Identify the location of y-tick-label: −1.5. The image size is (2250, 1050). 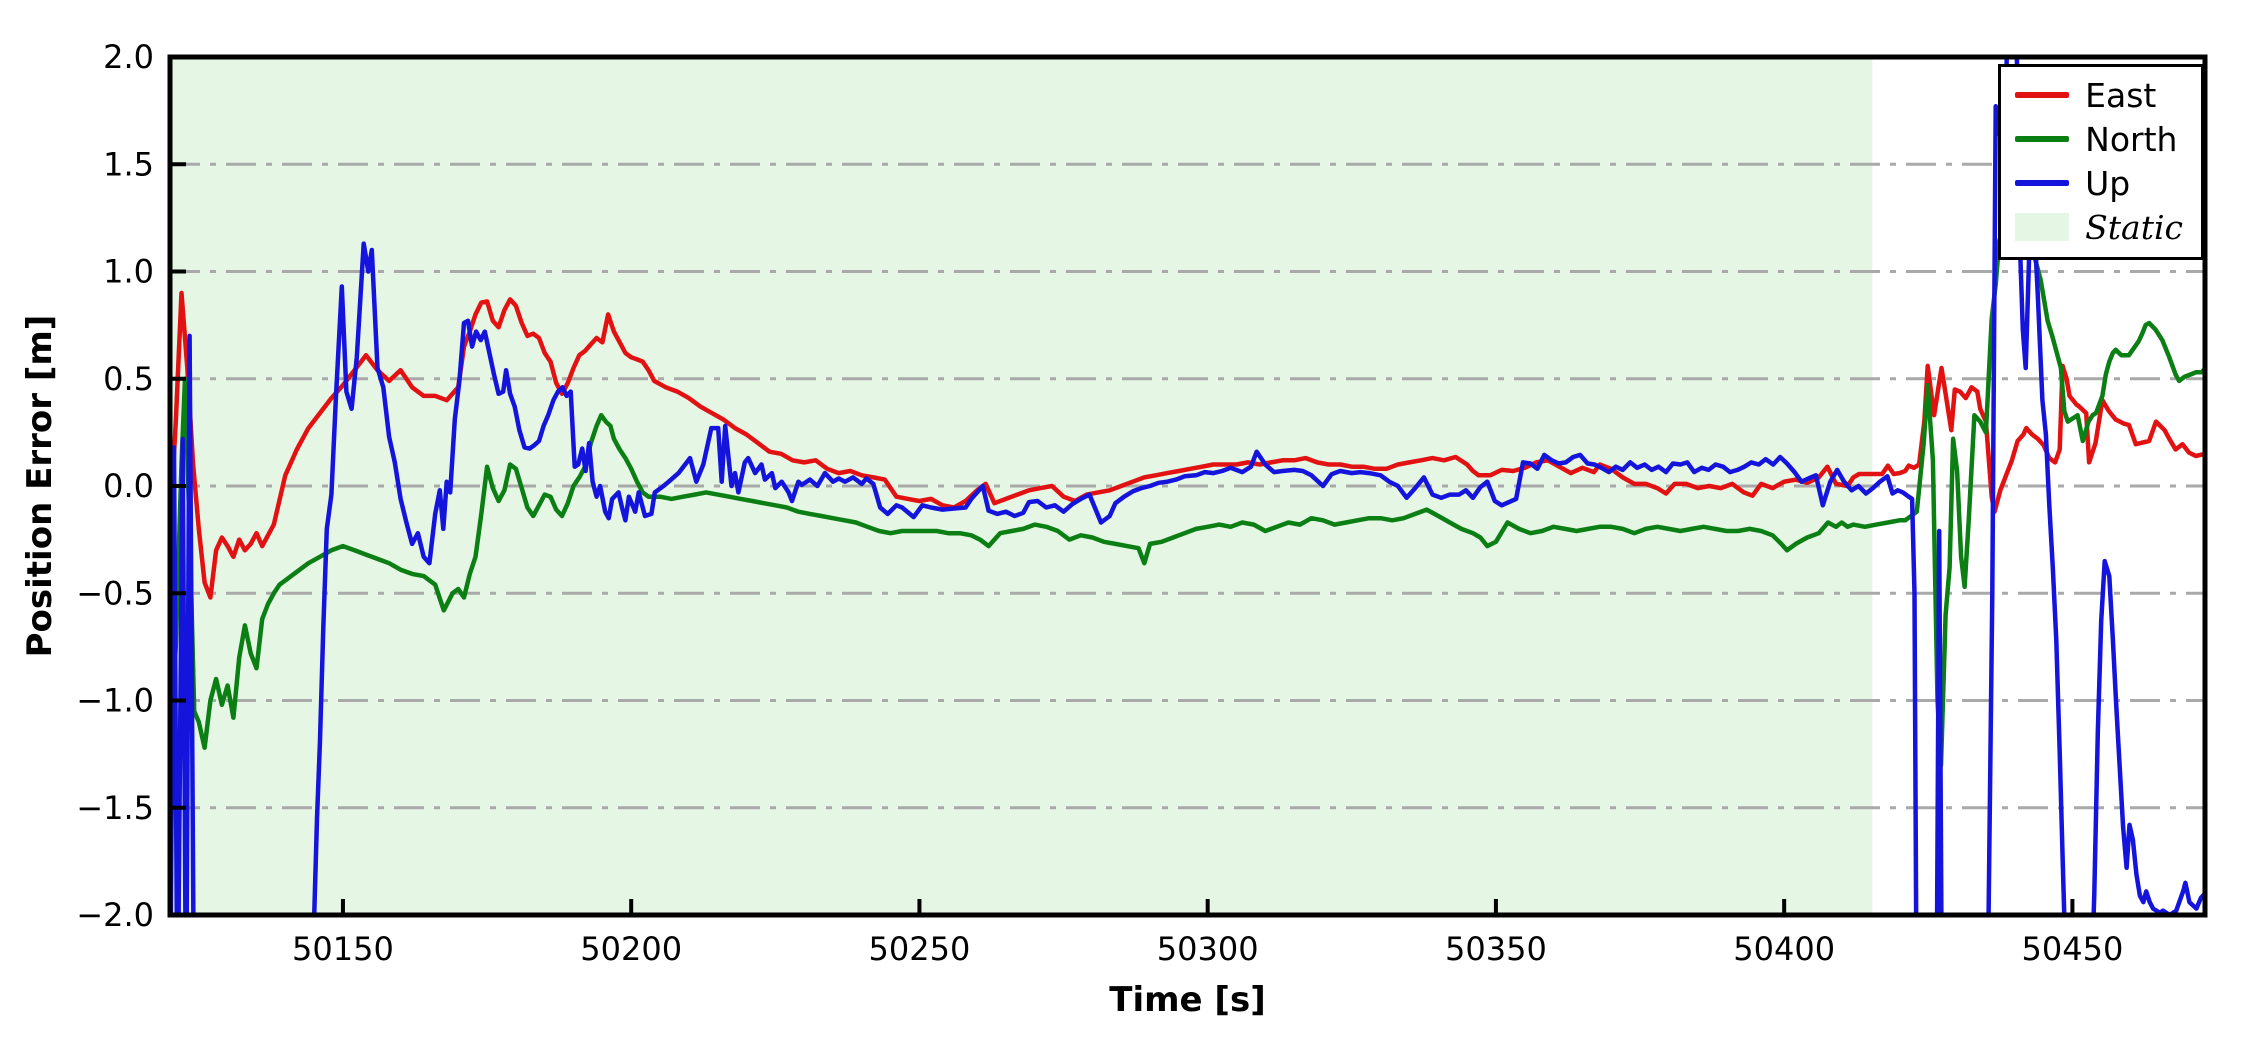
(115, 808).